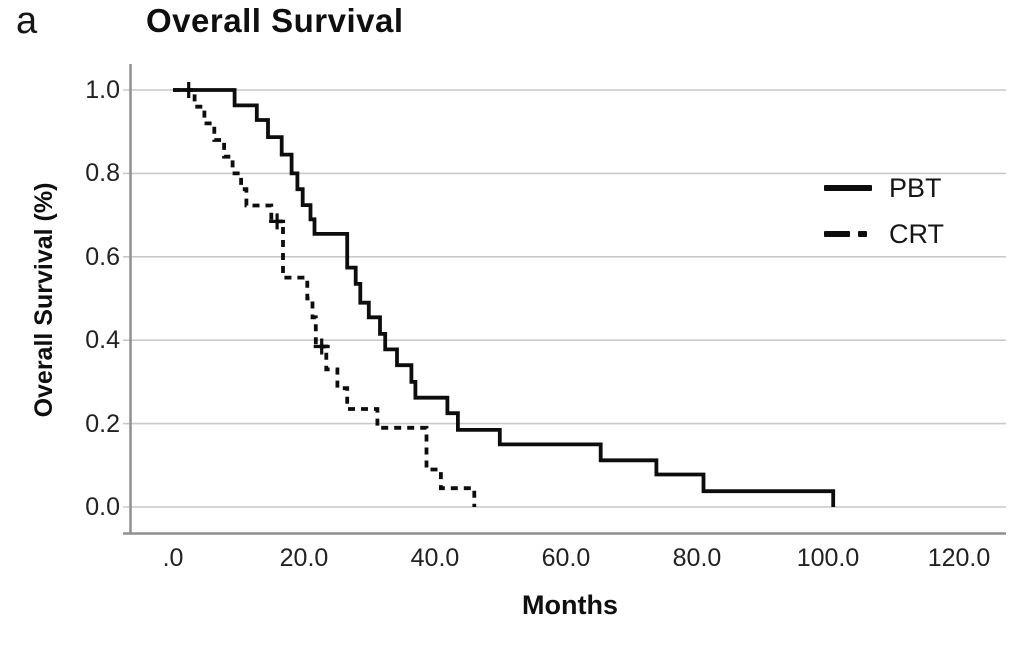 This screenshot has width=1036, height=654. What do you see at coordinates (275, 20) in the screenshot?
I see `chart-title: Overall Survival` at bounding box center [275, 20].